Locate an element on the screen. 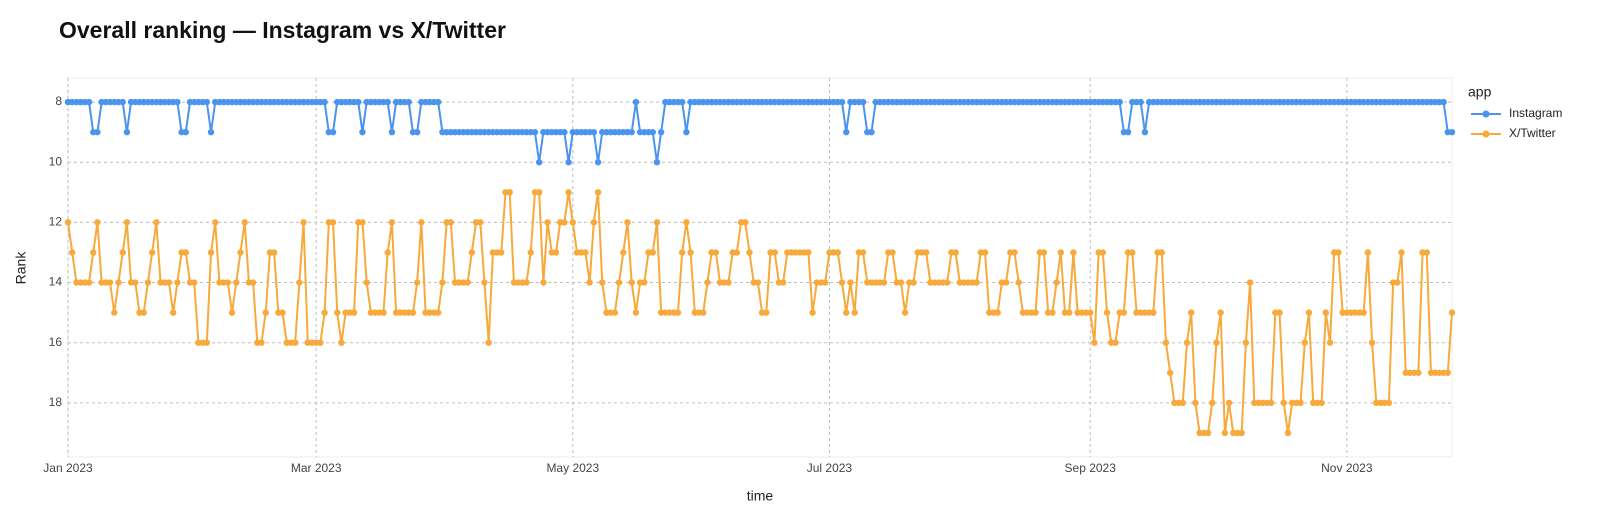 This screenshot has height=523, width=1600. legend-marker is located at coordinates (1486, 114).